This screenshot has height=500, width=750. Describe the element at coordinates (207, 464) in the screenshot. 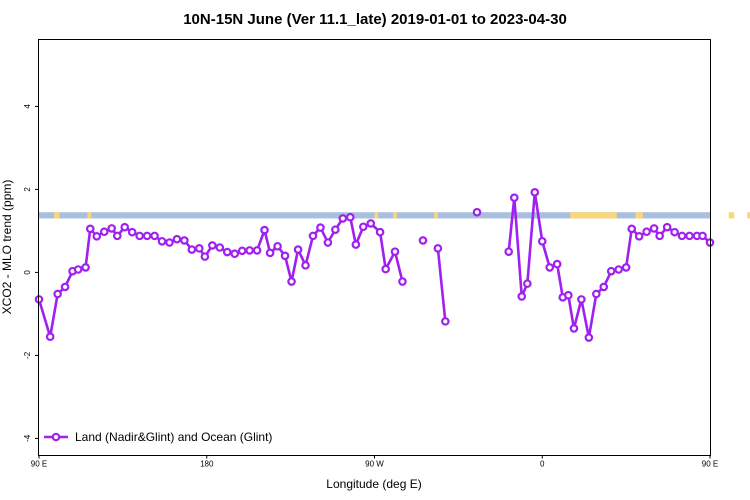

I see `x-tick-label: 180` at that location.